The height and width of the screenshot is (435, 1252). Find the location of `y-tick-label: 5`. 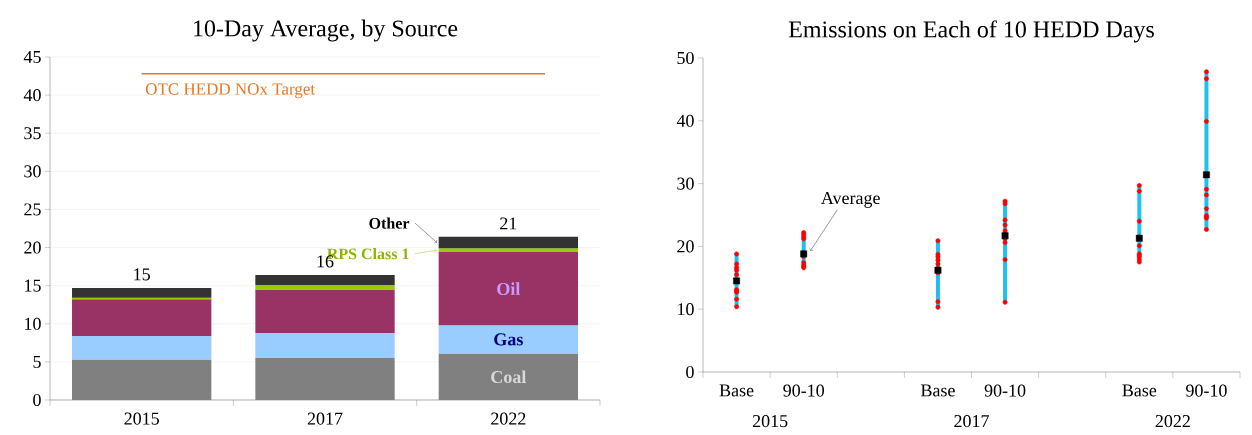

y-tick-label: 5 is located at coordinates (37, 361).